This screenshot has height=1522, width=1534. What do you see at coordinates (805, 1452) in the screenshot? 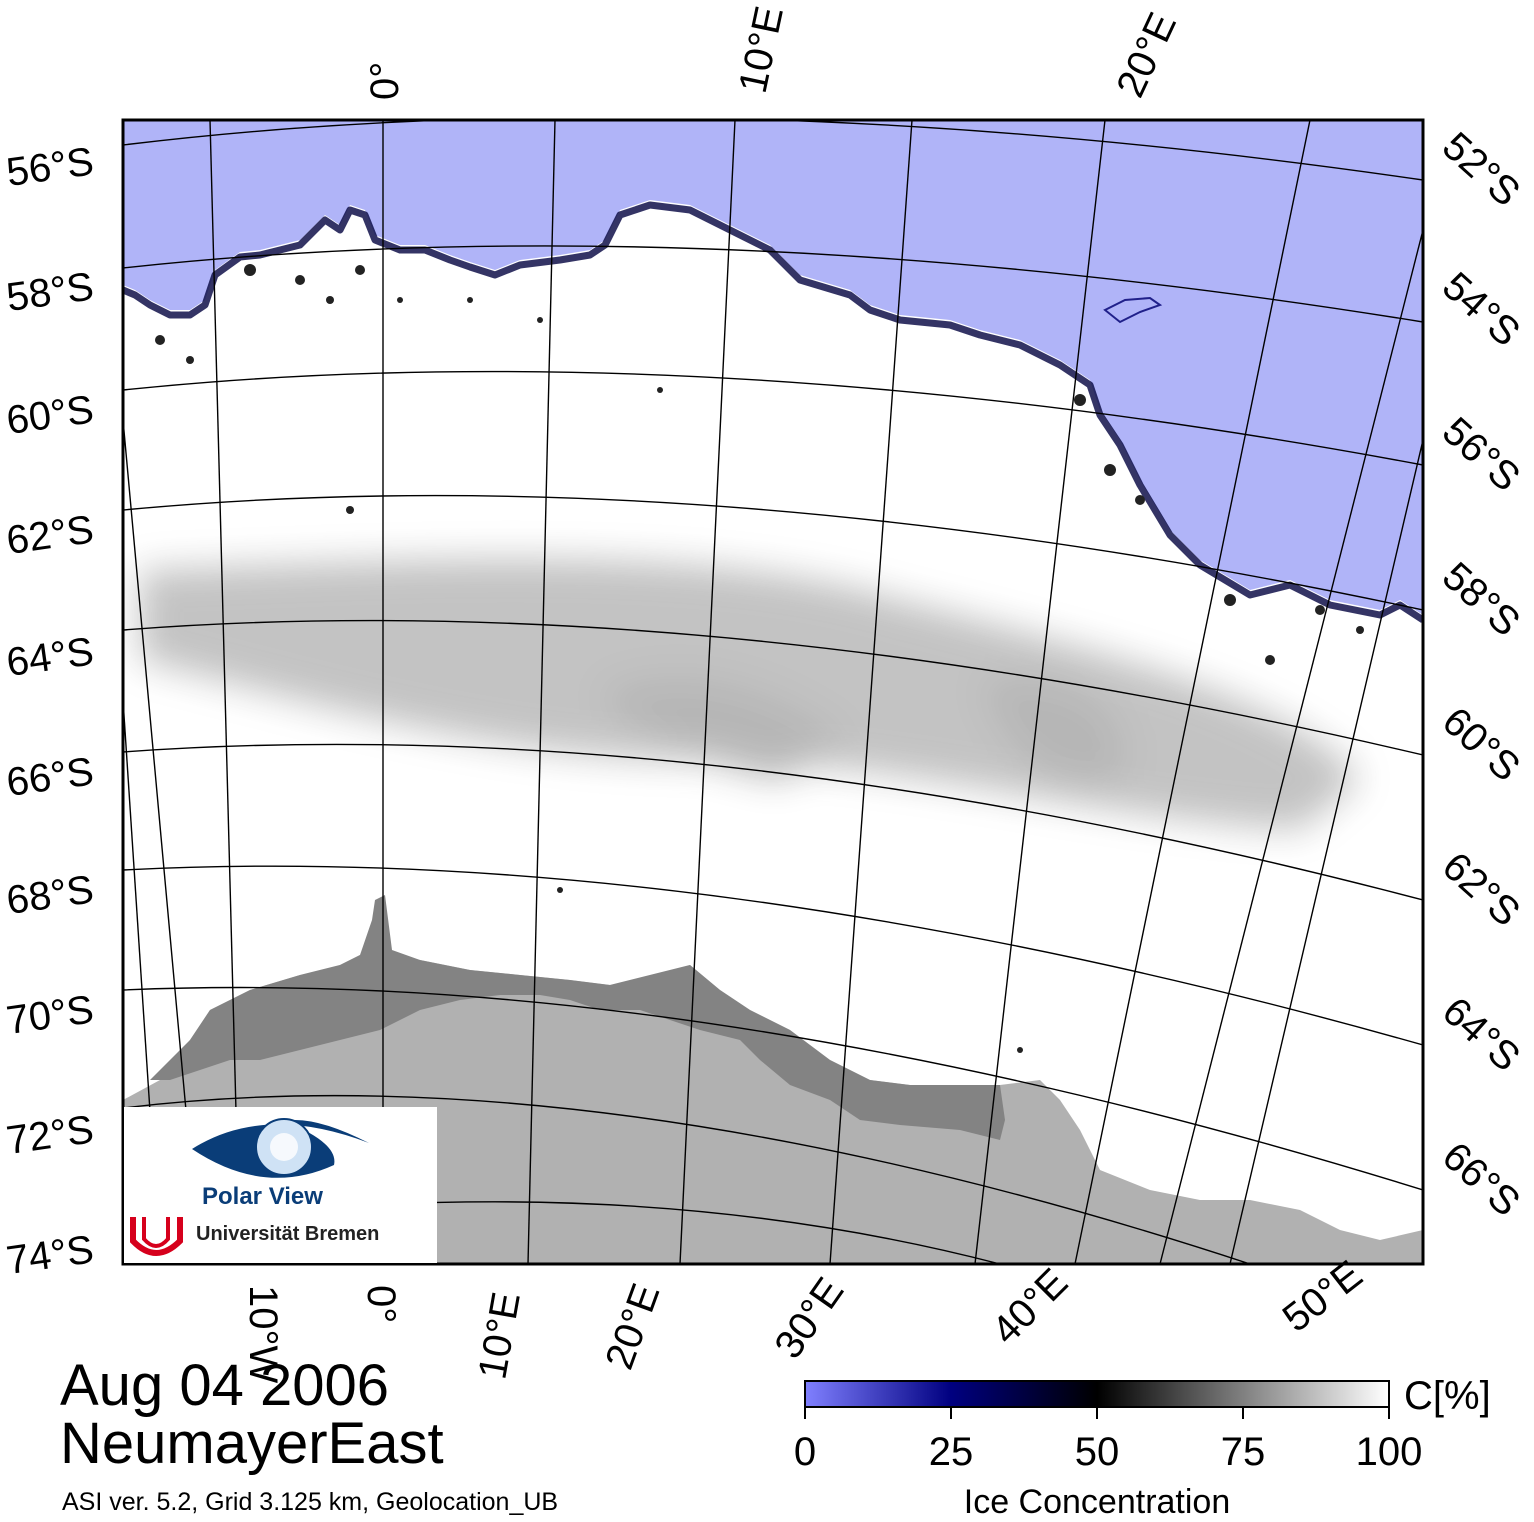
I see `legend-tick-label: 0` at bounding box center [805, 1452].